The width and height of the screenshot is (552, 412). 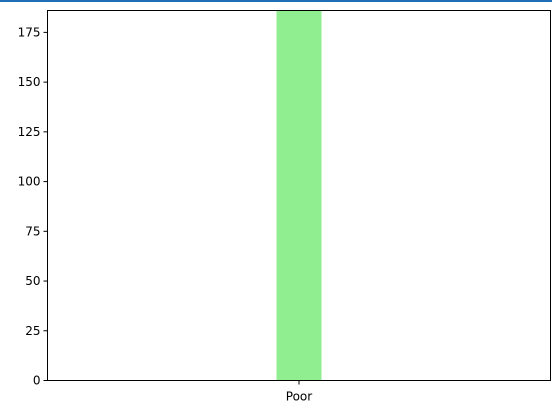 What do you see at coordinates (29, 82) in the screenshot?
I see `y-tick-label: 150` at bounding box center [29, 82].